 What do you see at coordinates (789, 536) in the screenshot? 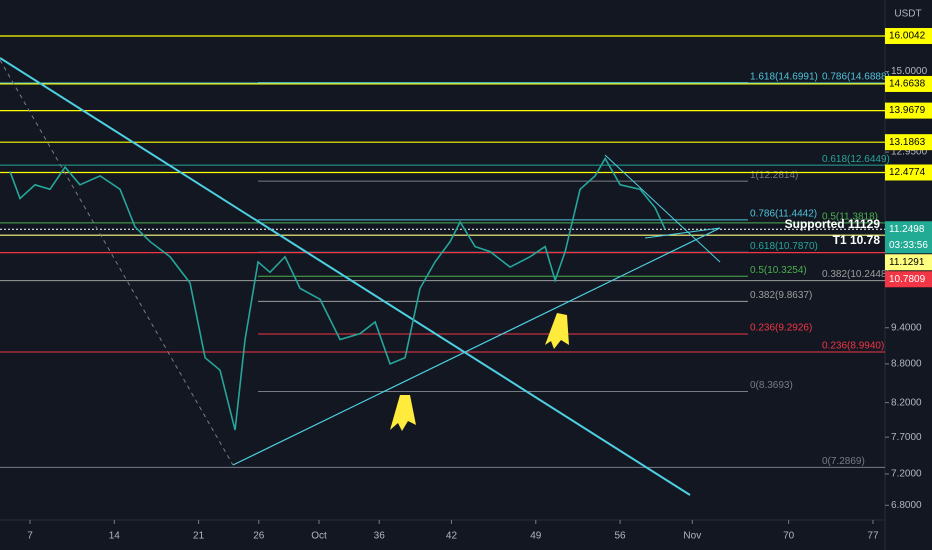
I see `x-tick-label: 70` at bounding box center [789, 536].